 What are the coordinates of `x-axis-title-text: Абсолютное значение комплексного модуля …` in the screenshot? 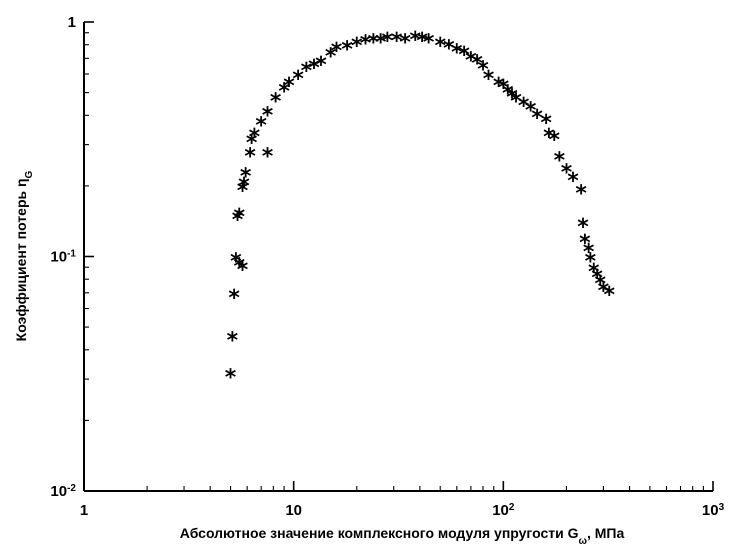 It's located at (379, 533).